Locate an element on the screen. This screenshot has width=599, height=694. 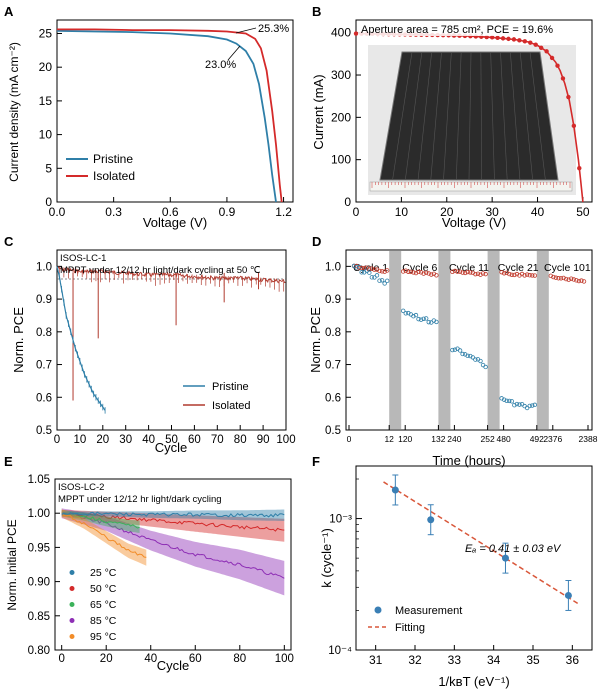
panel-a-xtick-label: 0.3 is located at coordinates (113, 212).